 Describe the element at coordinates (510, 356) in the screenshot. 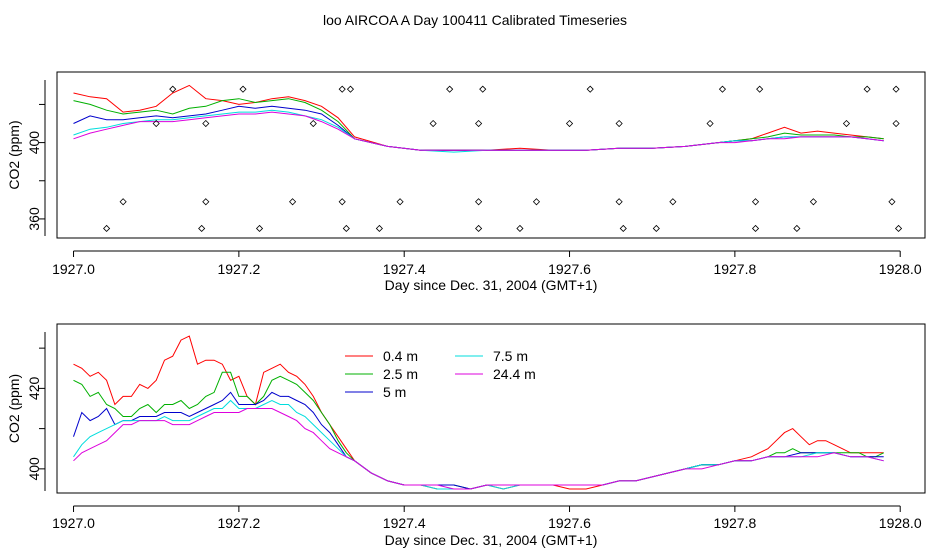

I see `legend-label: 7.5 m` at that location.